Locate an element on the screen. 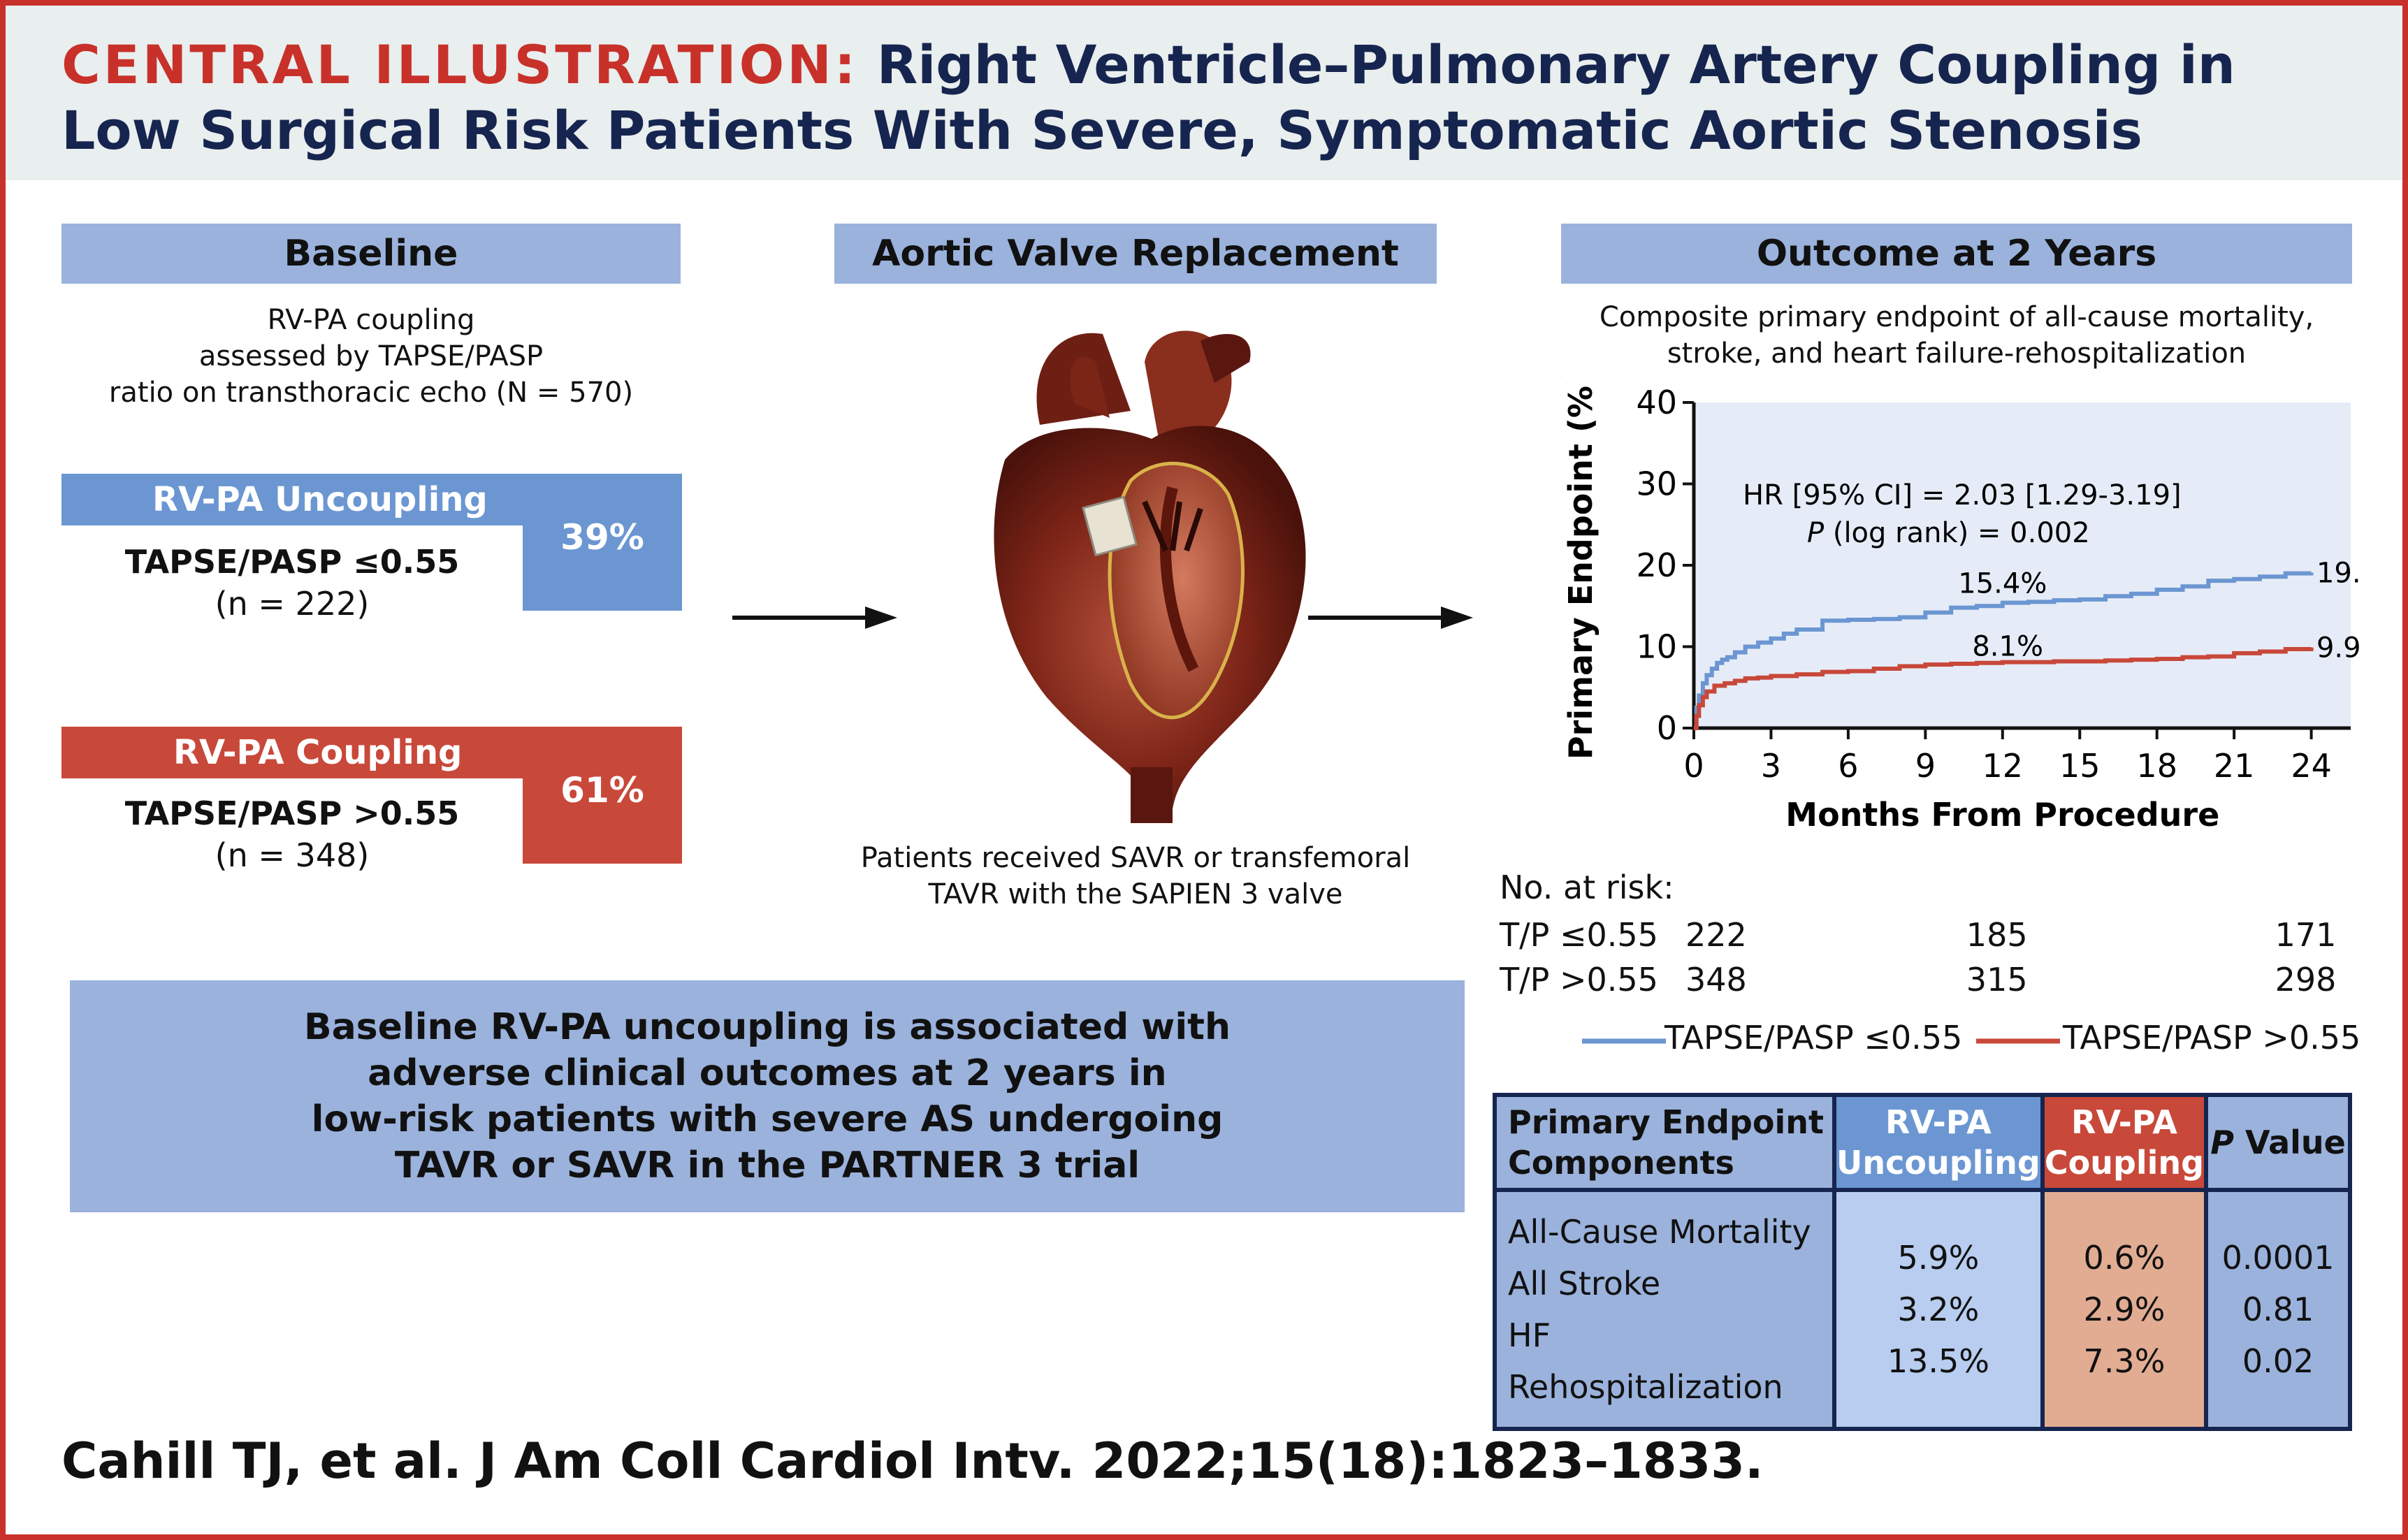 The image size is (2408, 1540). uncoupling-n: (n = 222) is located at coordinates (292, 604).